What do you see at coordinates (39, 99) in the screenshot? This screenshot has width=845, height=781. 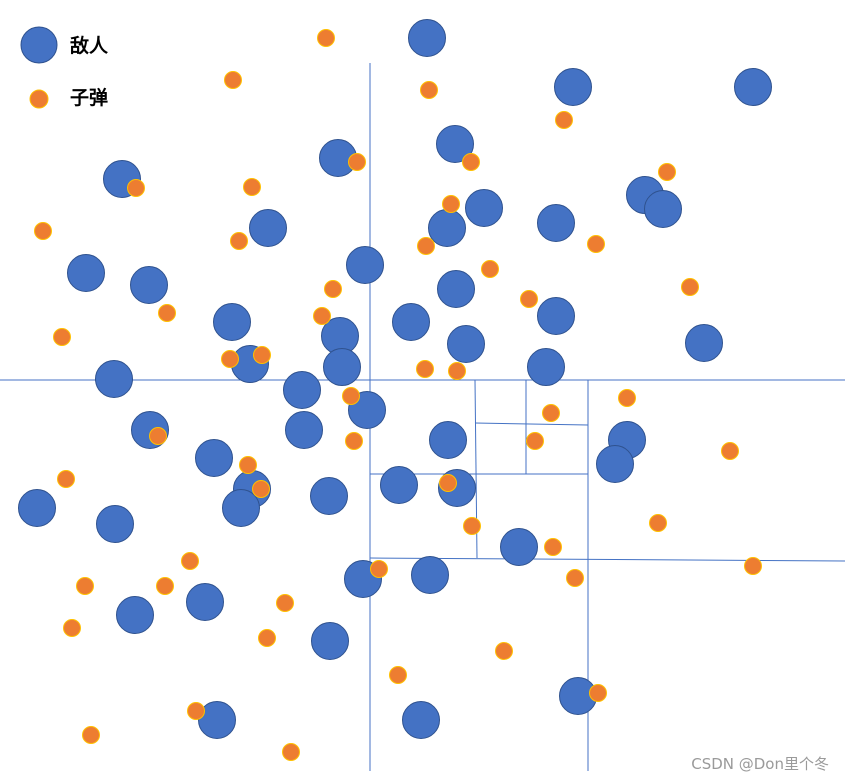 I see `legend-bullet-marker` at bounding box center [39, 99].